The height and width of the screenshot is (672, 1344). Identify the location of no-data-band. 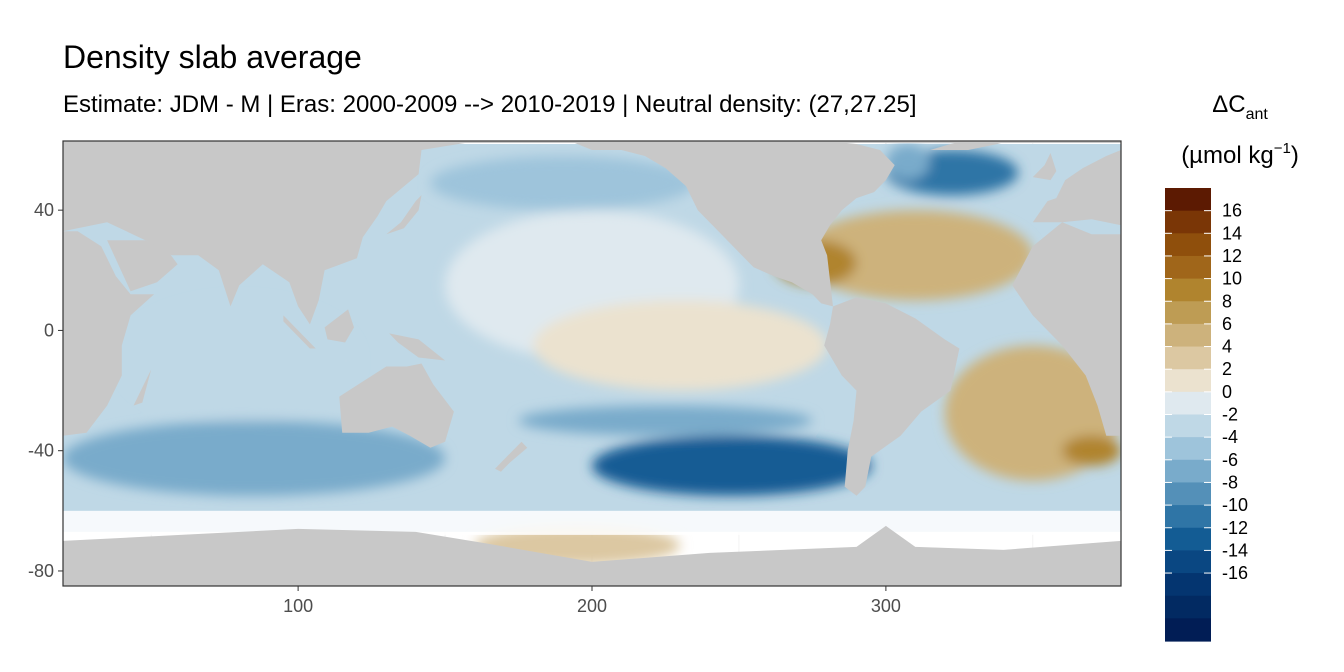
(592, 522).